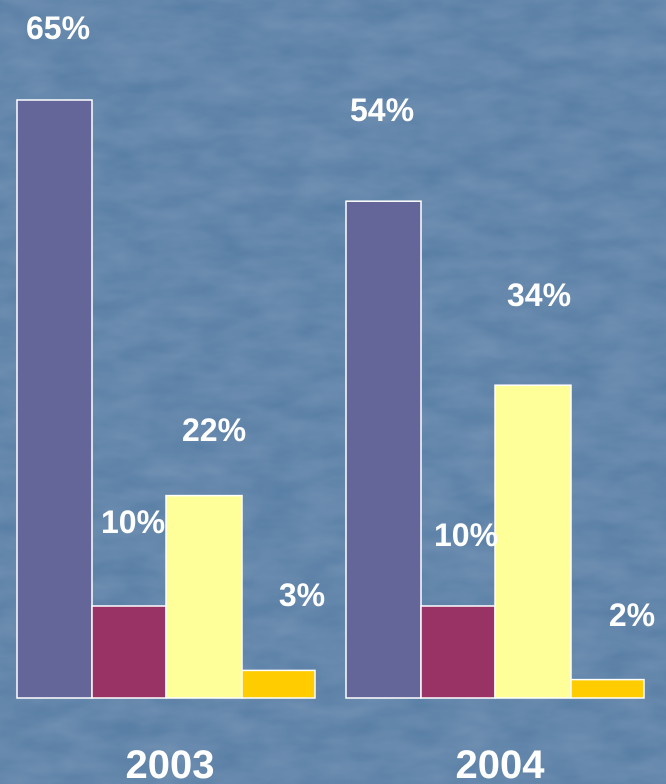 This screenshot has height=784, width=666. I want to click on data-label-2003-series-4: 3%, so click(302, 595).